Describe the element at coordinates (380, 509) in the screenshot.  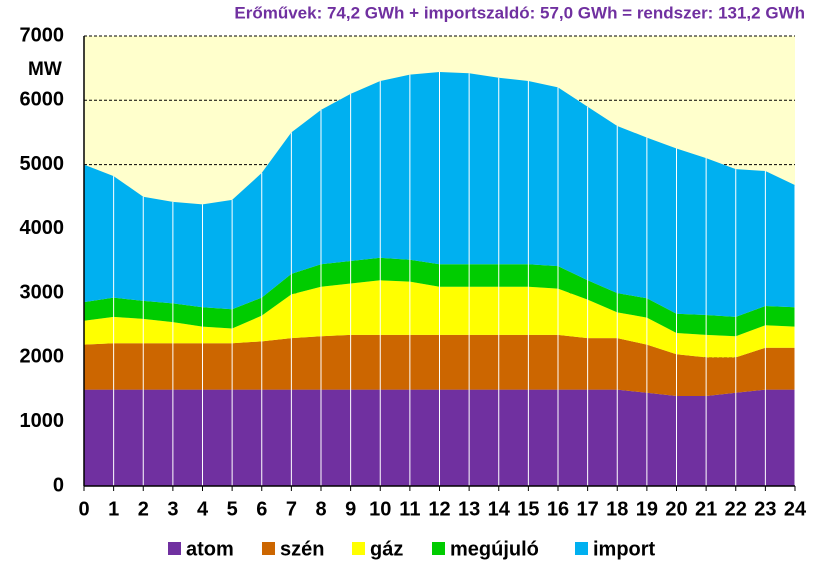
I see `x-tick-label: 10` at that location.